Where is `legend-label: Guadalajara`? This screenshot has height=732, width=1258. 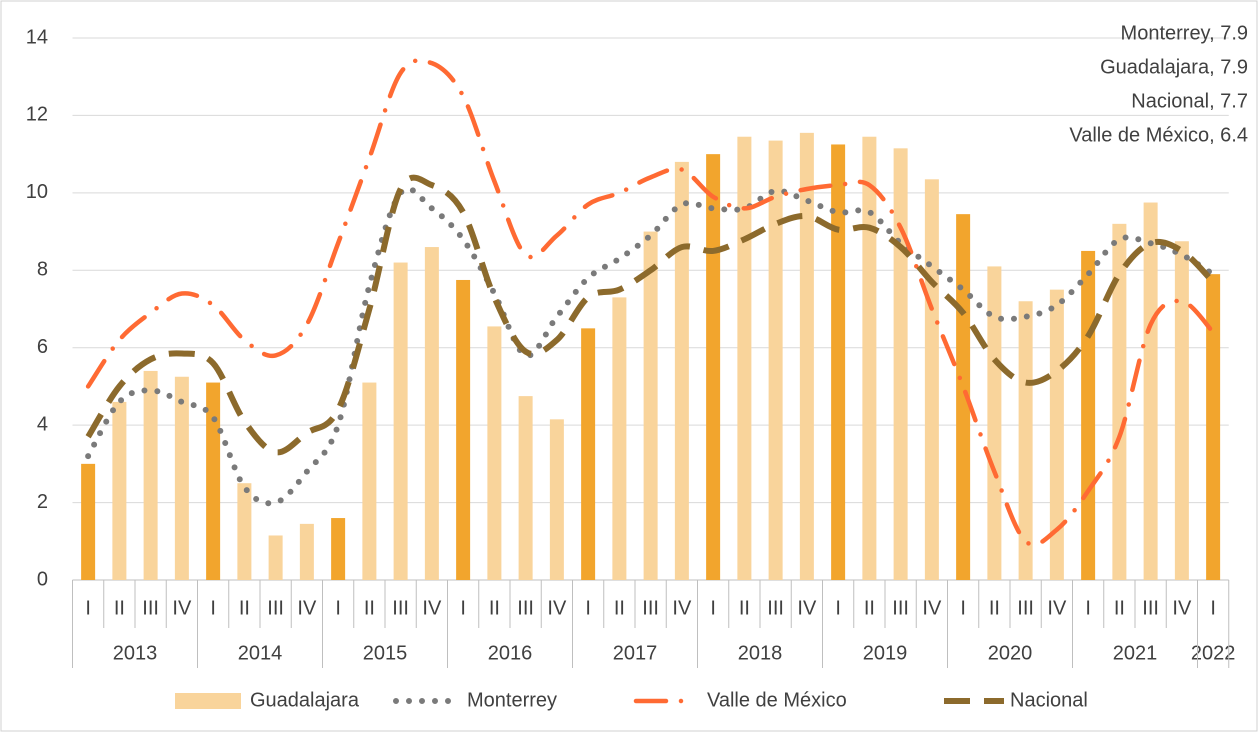 legend-label: Guadalajara is located at coordinates (305, 700).